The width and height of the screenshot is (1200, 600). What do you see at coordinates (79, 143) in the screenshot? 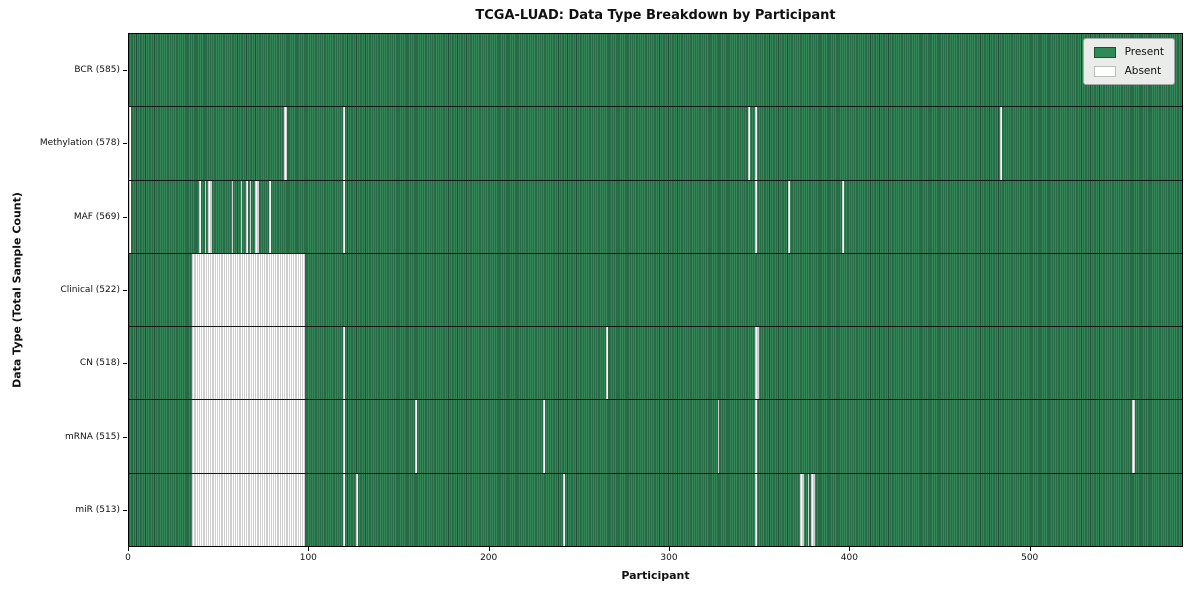
I see `row-label-Methylation: Methylation (578)` at bounding box center [79, 143].